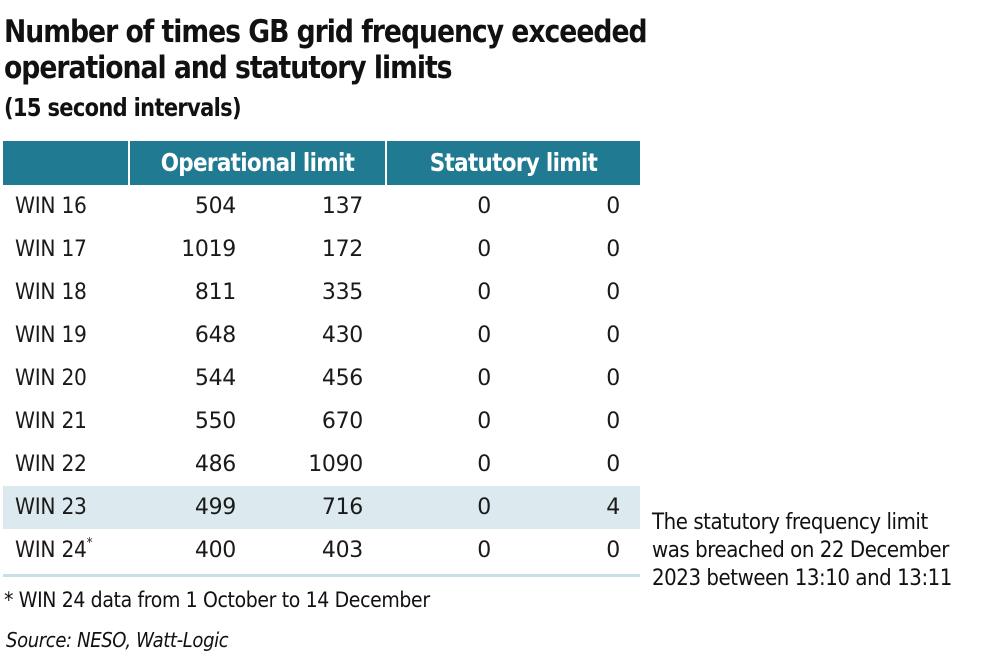 This screenshot has width=1000, height=659. Describe the element at coordinates (215, 421) in the screenshot. I see `cell-op1: 550` at that location.